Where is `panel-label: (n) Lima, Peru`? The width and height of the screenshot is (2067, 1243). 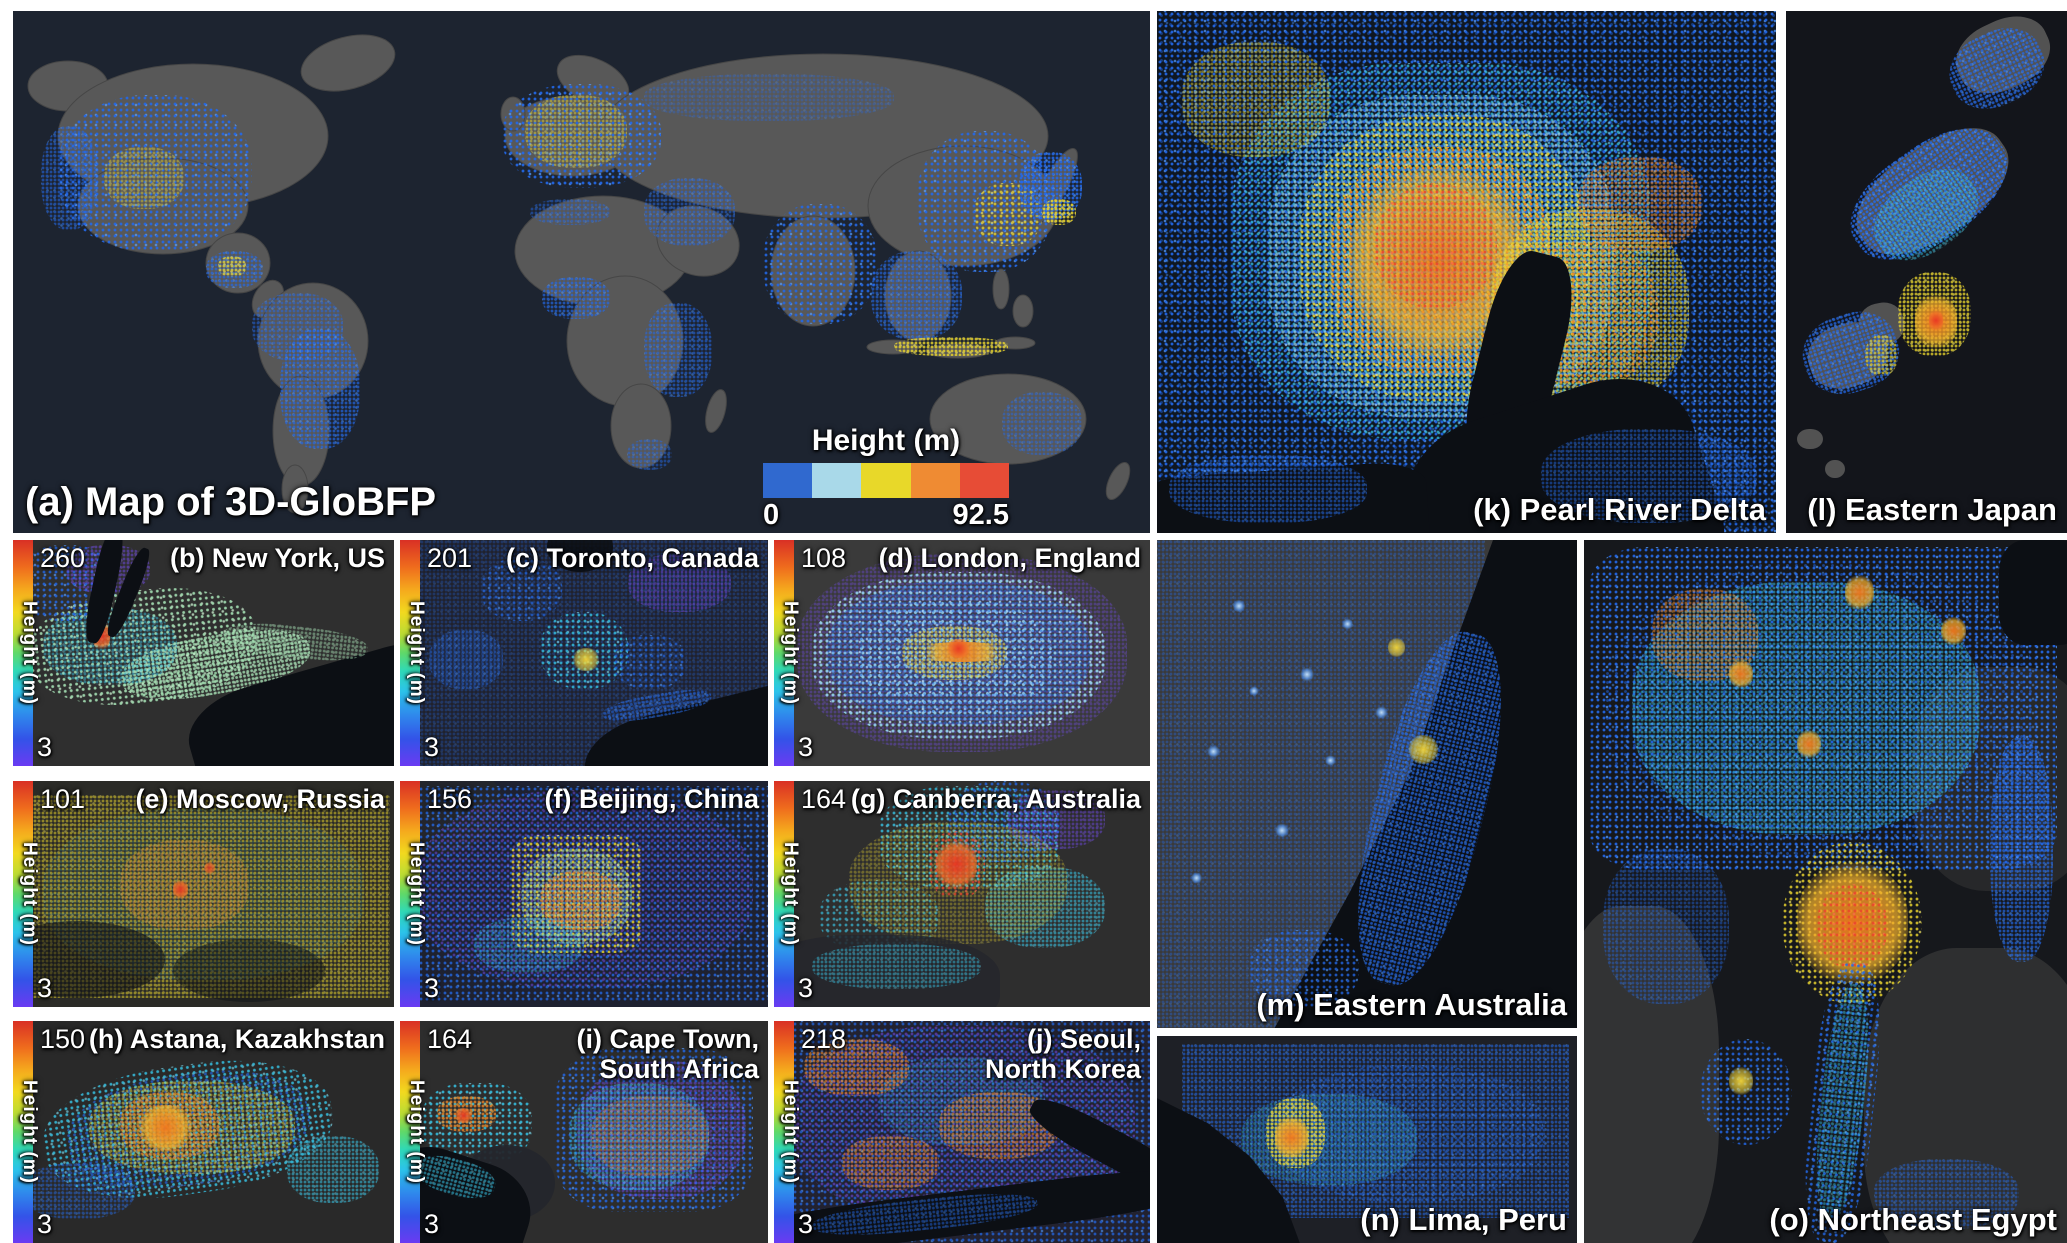
panel-label: (n) Lima, Peru is located at coordinates (1463, 1219).